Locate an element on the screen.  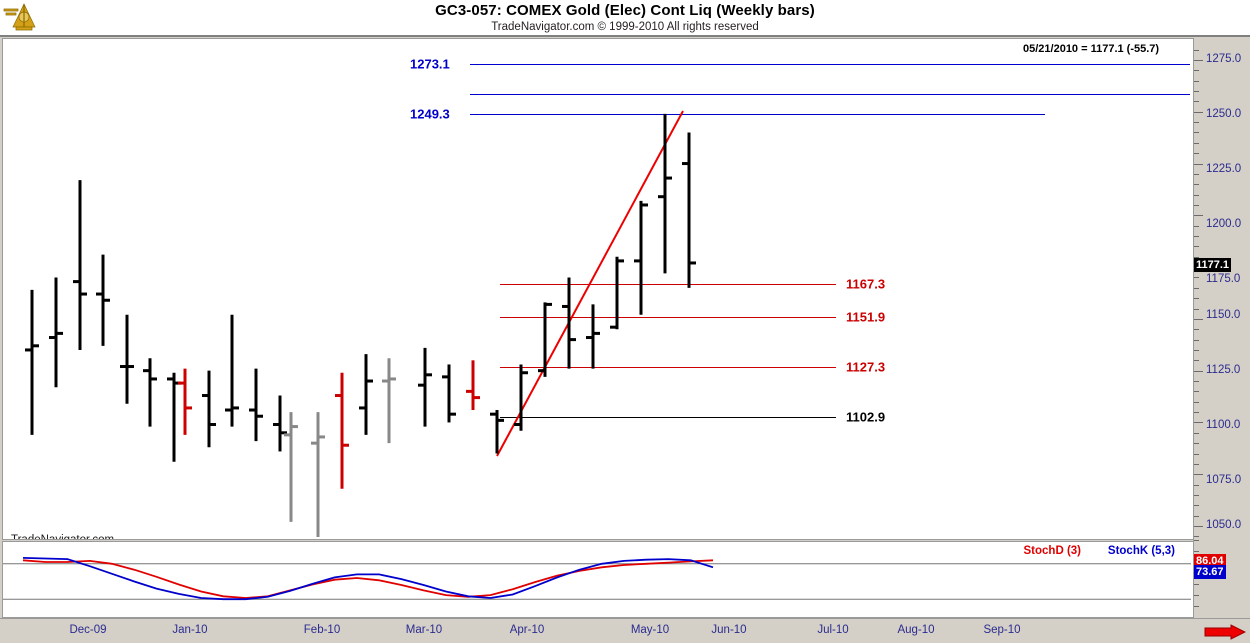
price-axis-label: 1100.0 is located at coordinates (1223, 425).